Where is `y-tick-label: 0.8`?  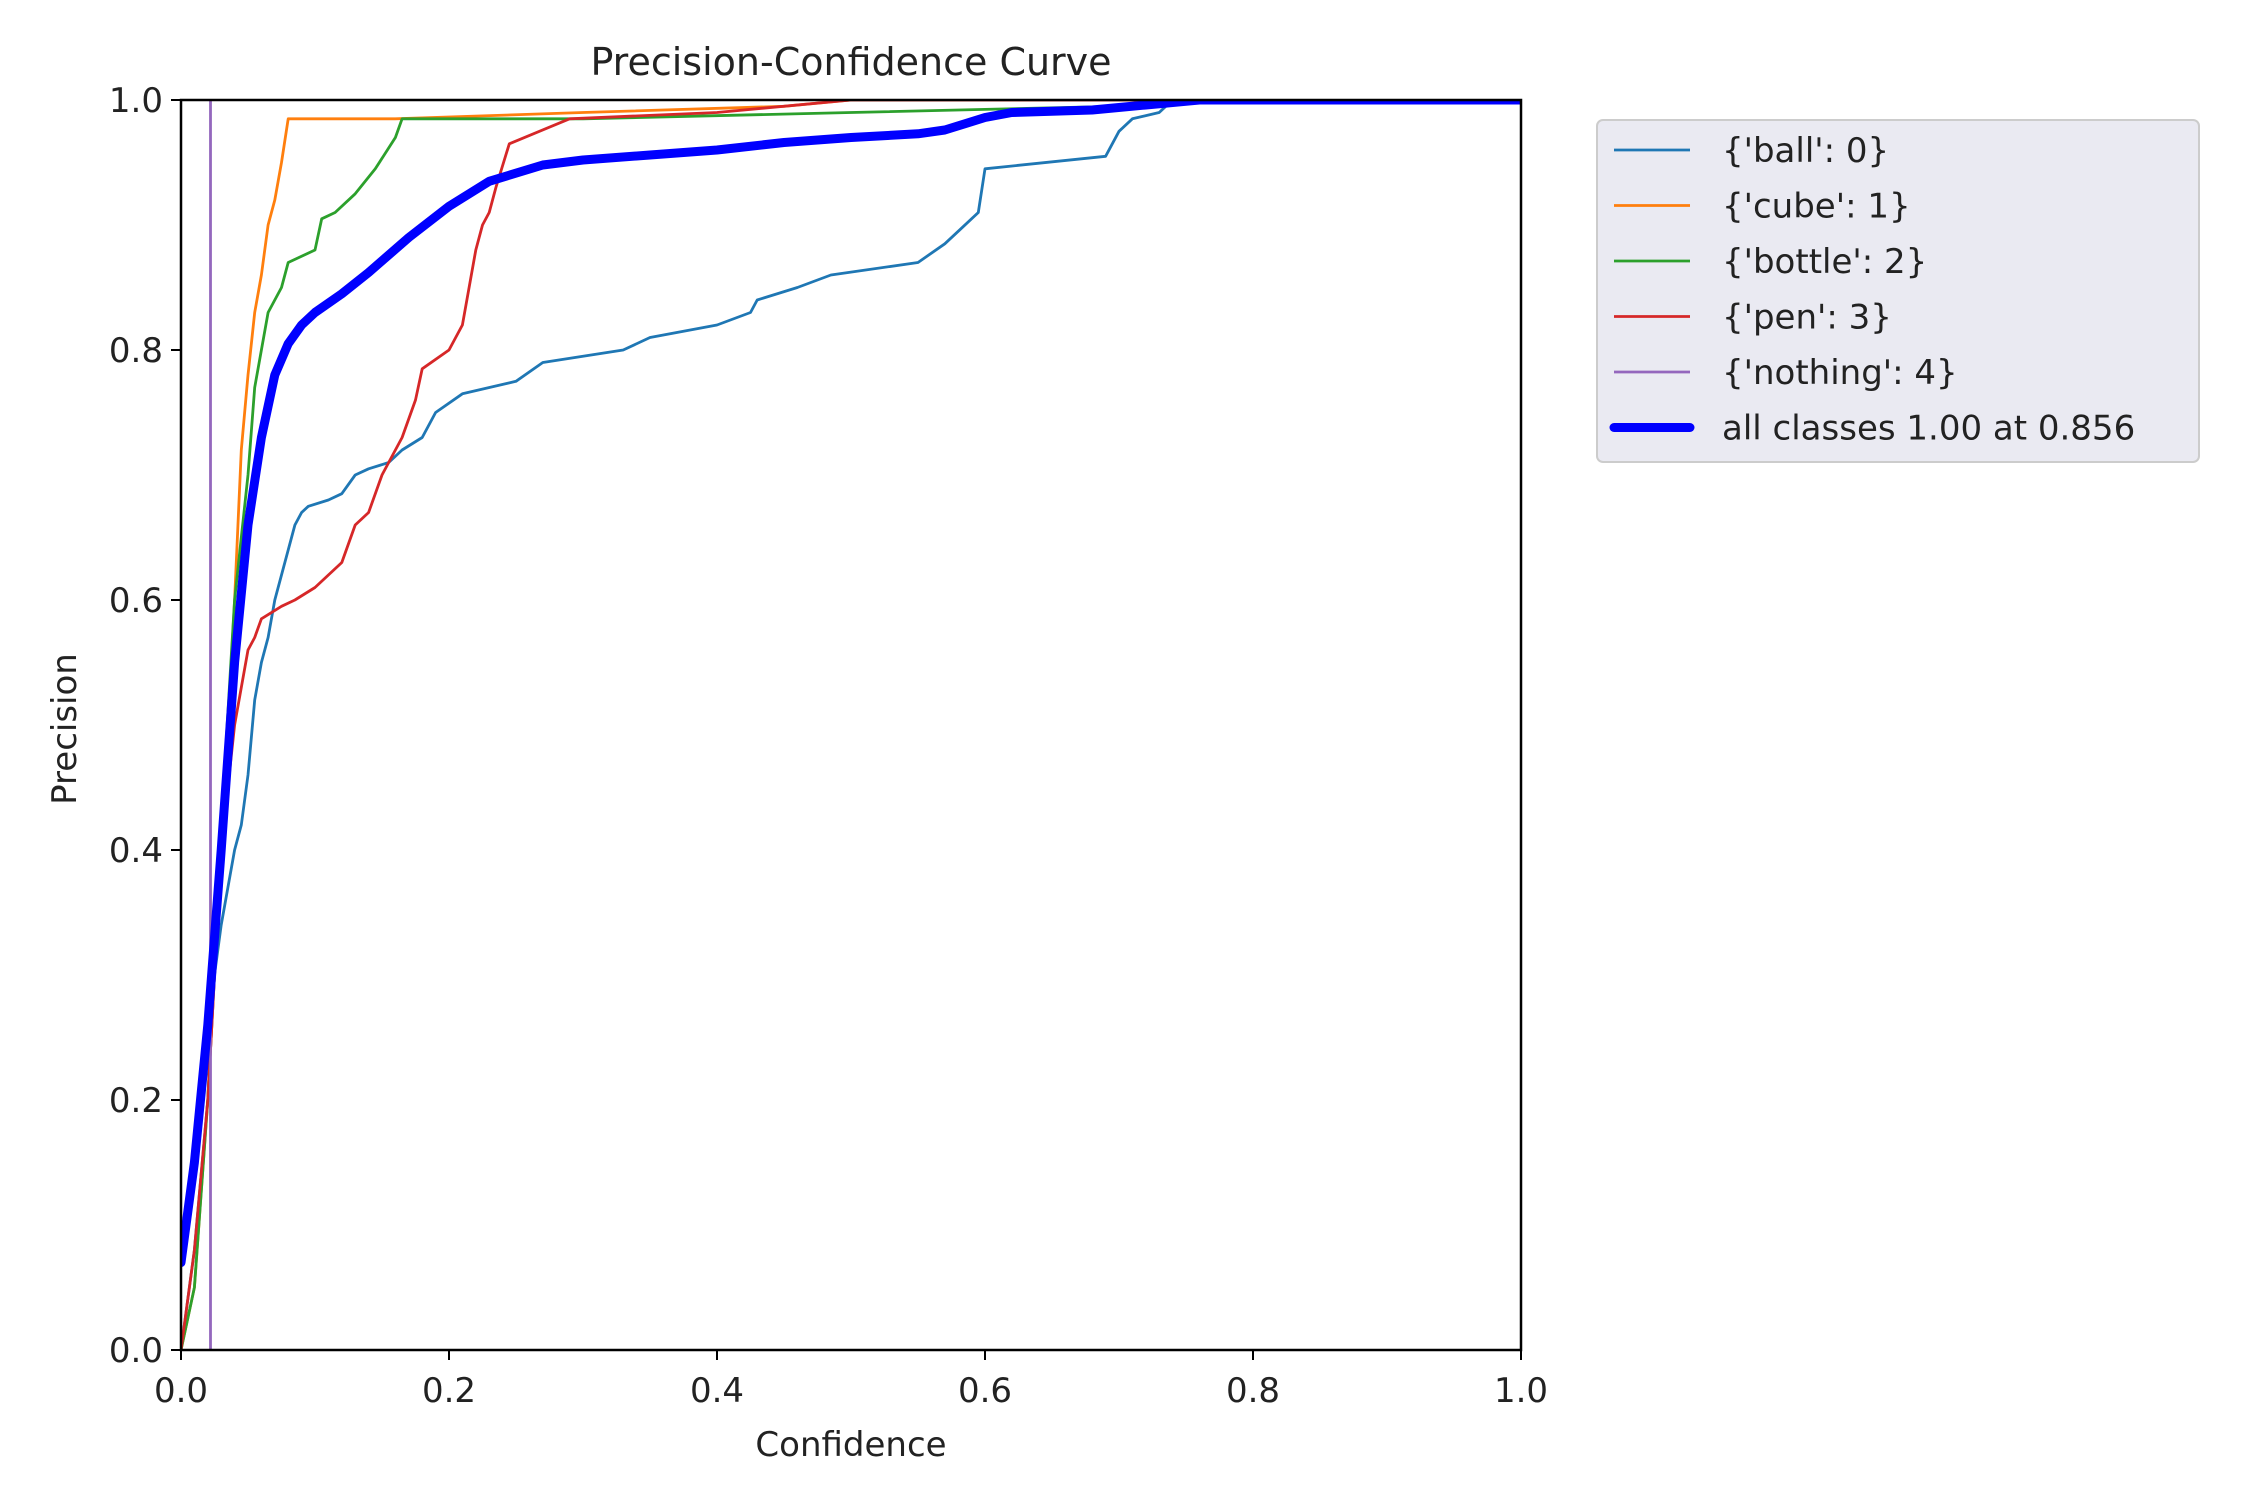 y-tick-label: 0.8 is located at coordinates (136, 351).